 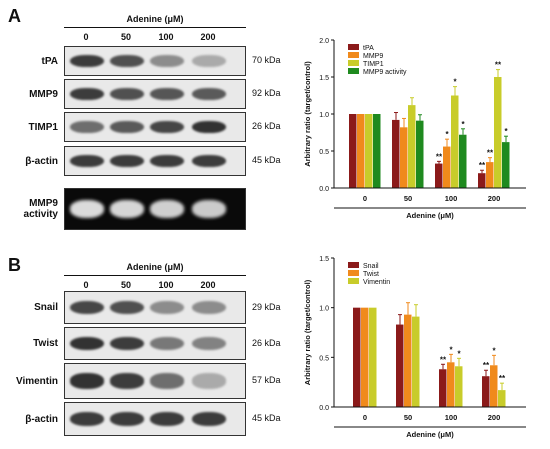 What do you see at coordinates (365, 417) in the screenshot?
I see `x-category-label: 0` at bounding box center [365, 417].